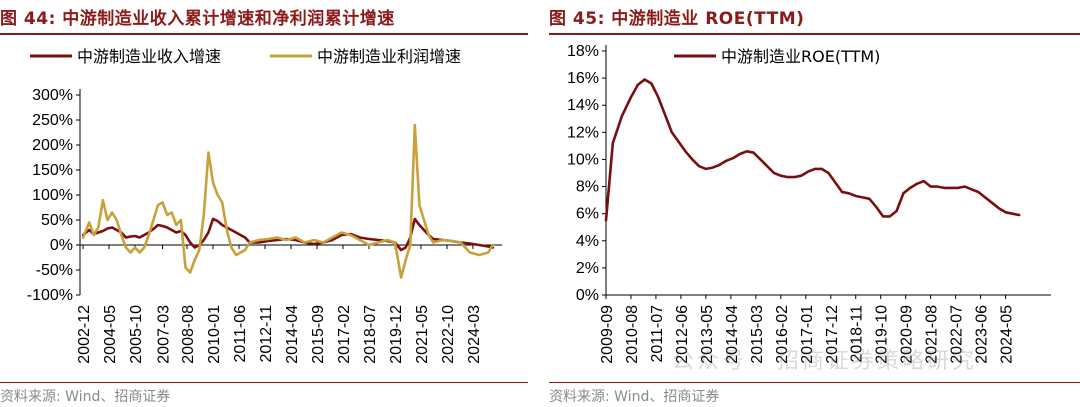  What do you see at coordinates (52, 145) in the screenshot?
I see `y-tick-label: 200%` at bounding box center [52, 145].